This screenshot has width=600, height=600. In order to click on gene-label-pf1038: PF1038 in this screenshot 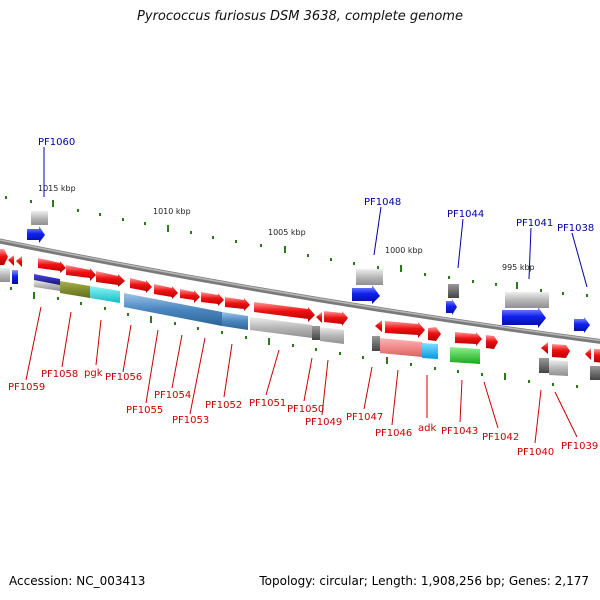, I will do `click(575, 228)`.